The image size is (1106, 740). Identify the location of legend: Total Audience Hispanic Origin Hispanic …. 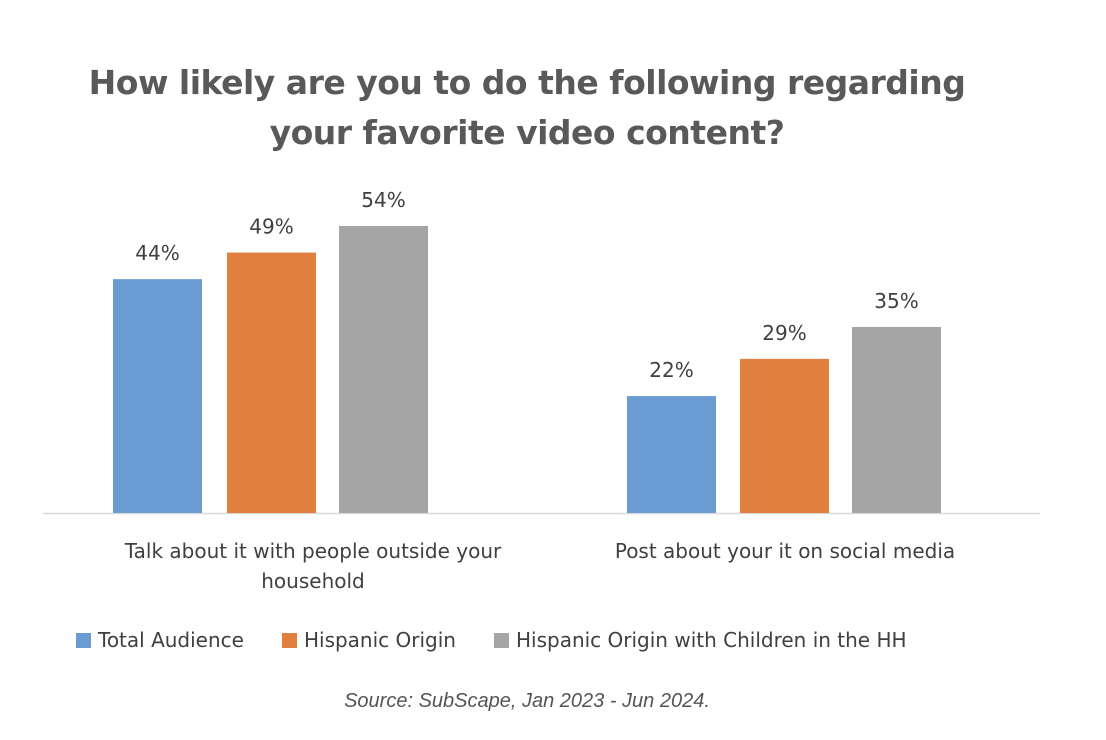
(510, 640).